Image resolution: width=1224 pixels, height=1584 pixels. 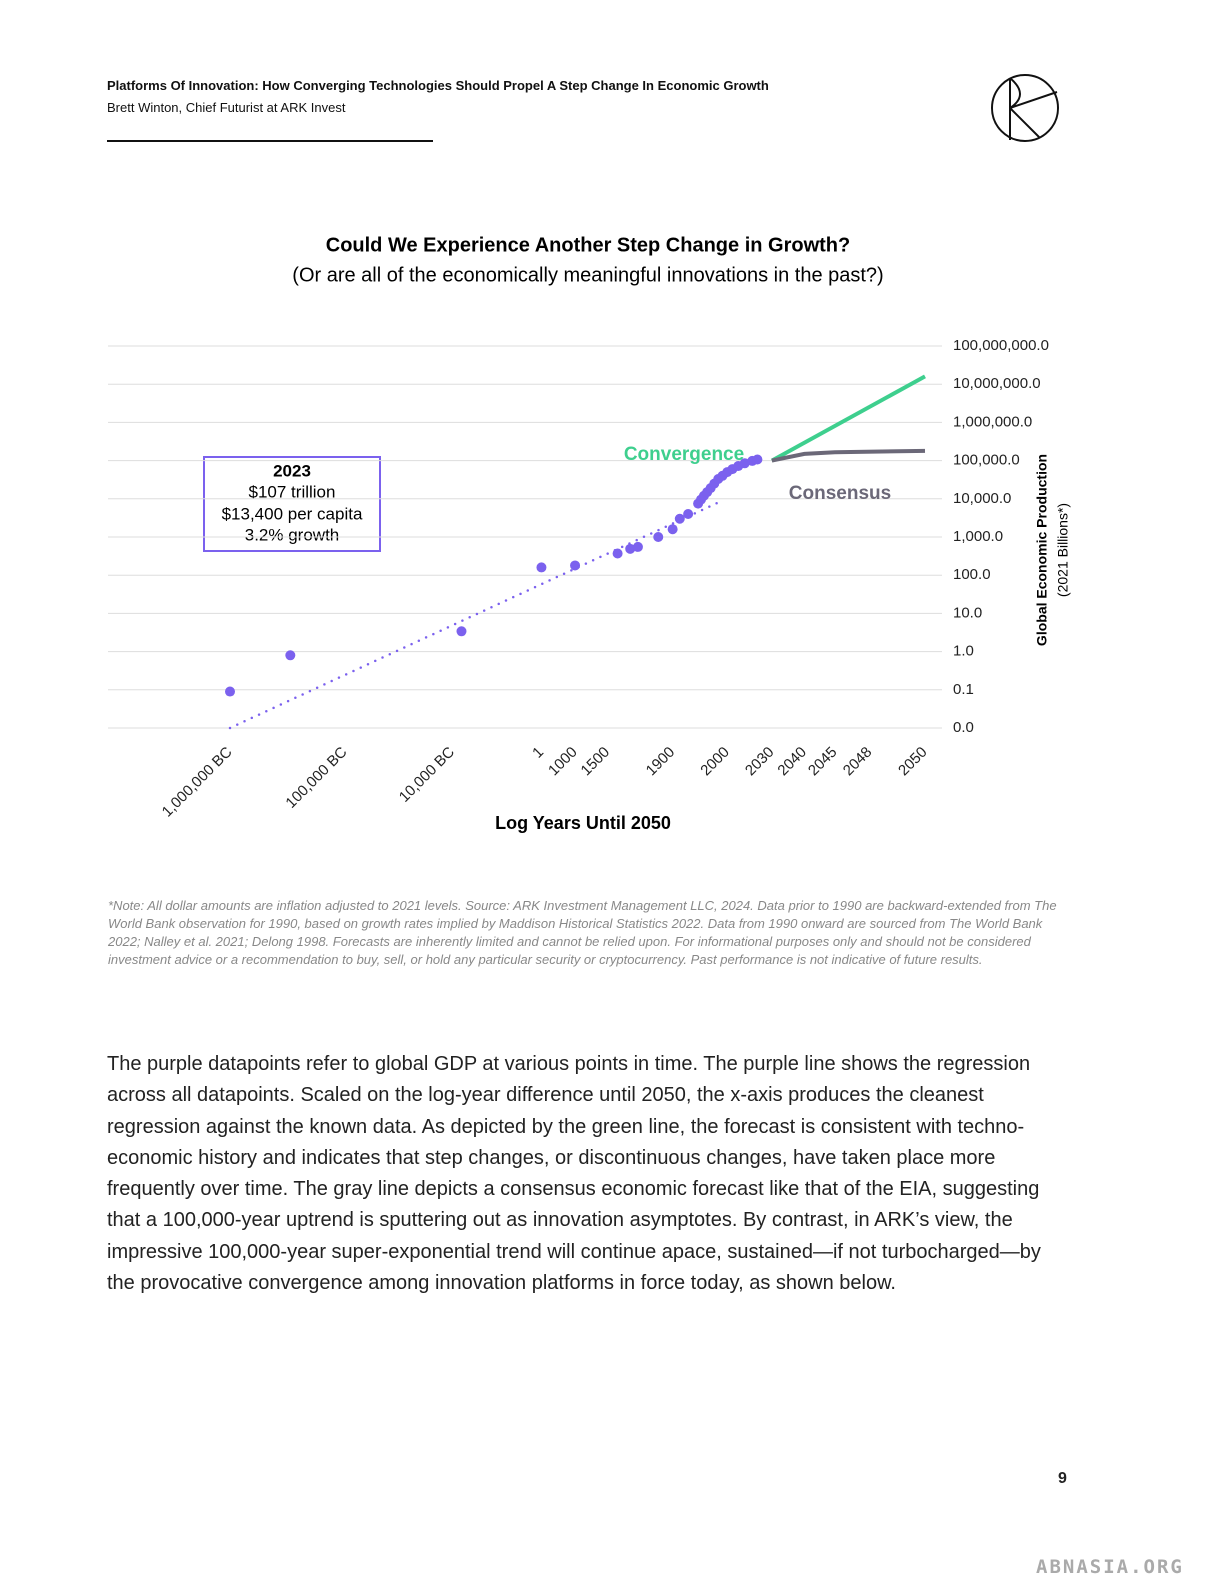 What do you see at coordinates (427, 775) in the screenshot?
I see `x-tick-label: 10,000 BC` at bounding box center [427, 775].